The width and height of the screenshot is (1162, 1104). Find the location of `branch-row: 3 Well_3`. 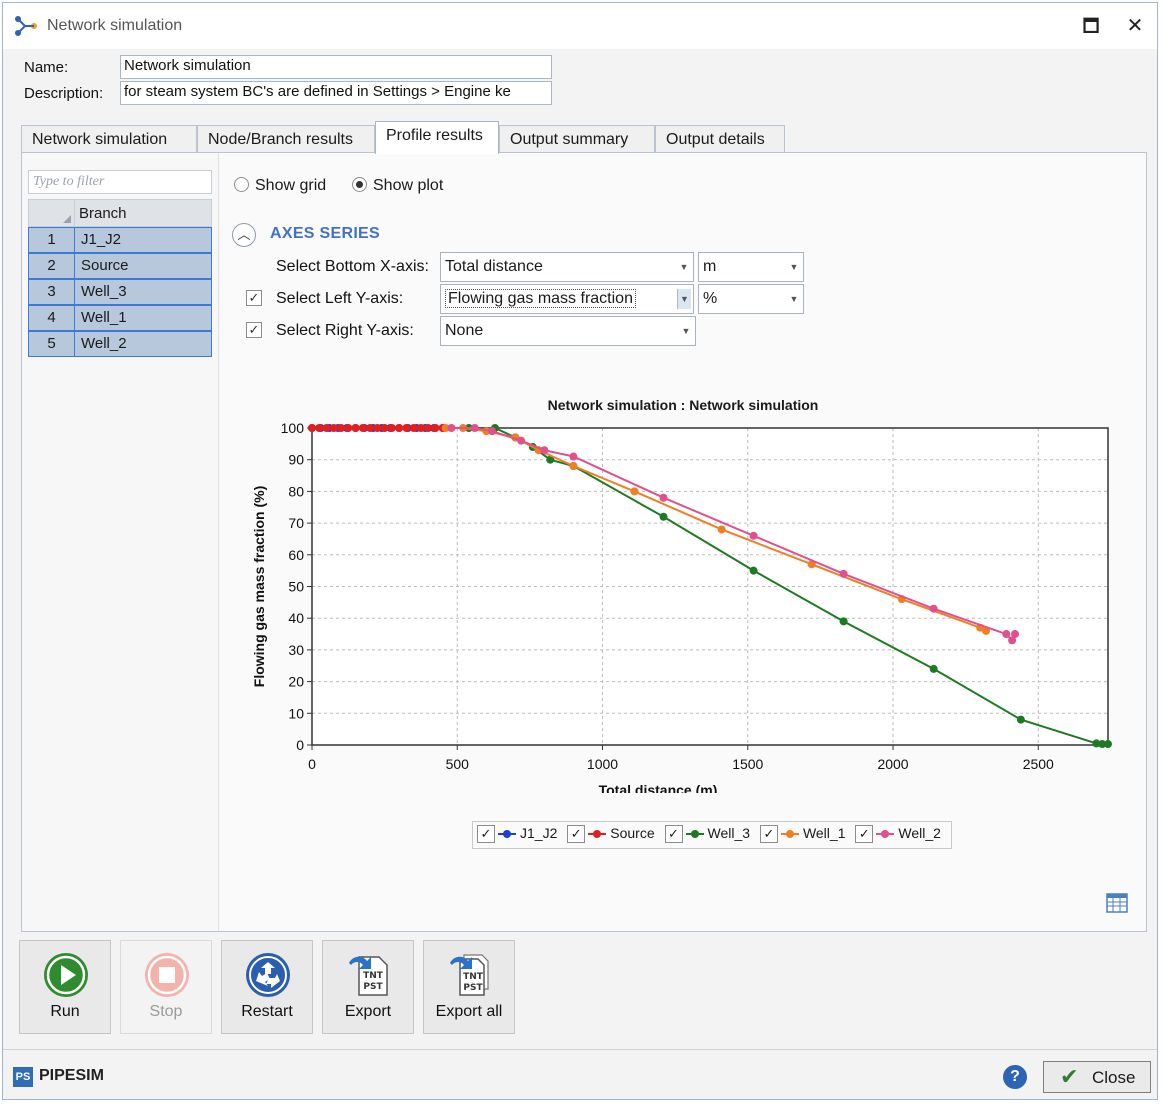

branch-row: 3 Well_3 is located at coordinates (120, 292).